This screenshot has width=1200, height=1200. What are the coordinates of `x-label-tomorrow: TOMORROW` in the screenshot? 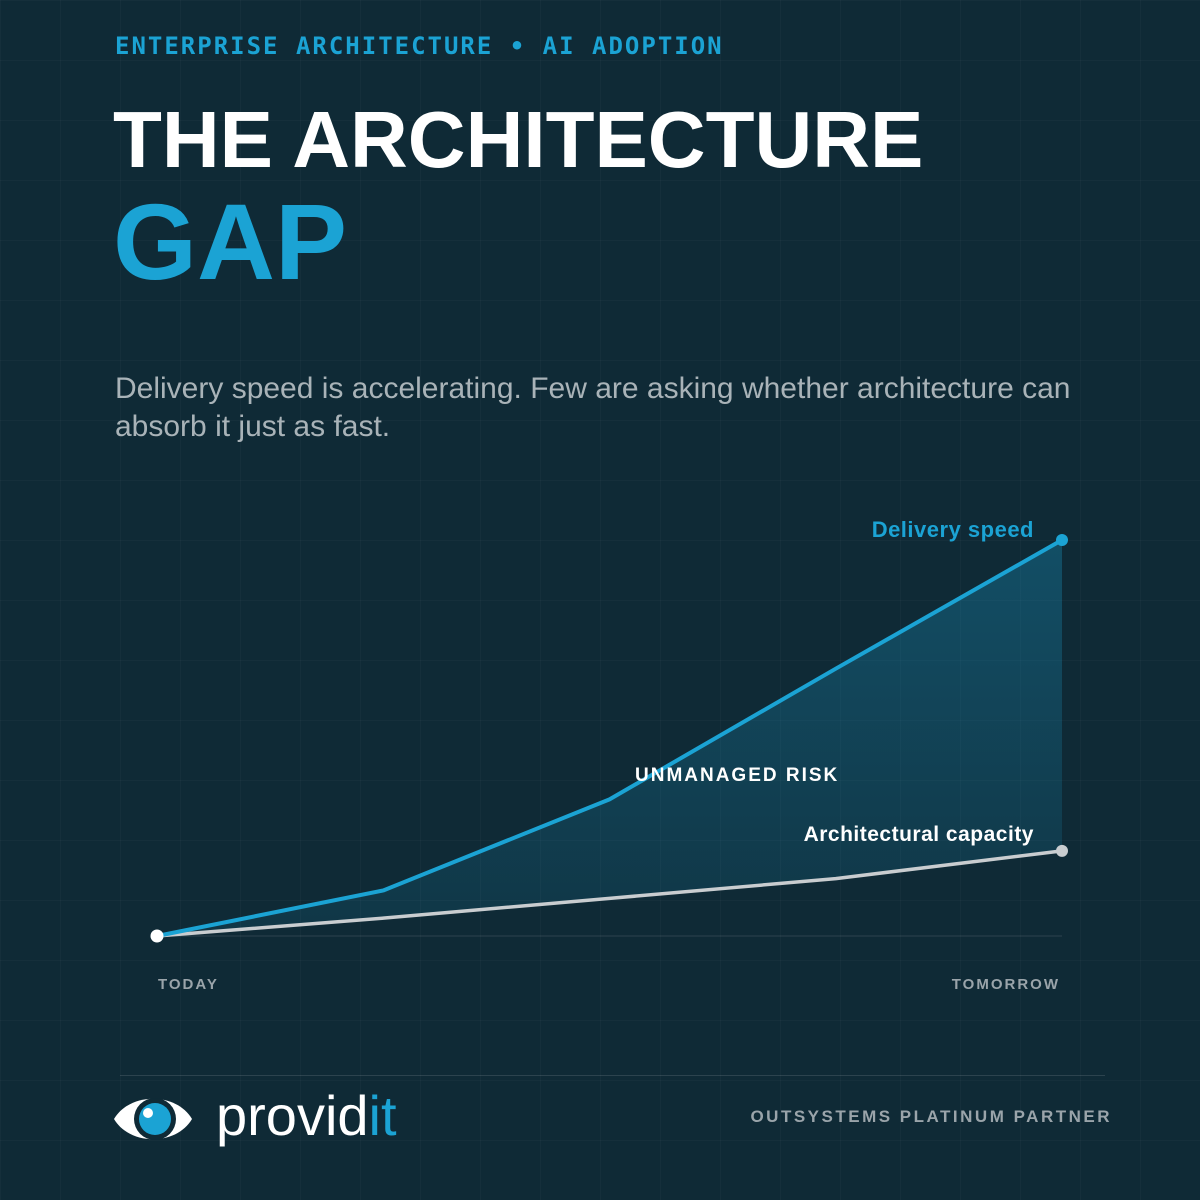 It's located at (1006, 984).